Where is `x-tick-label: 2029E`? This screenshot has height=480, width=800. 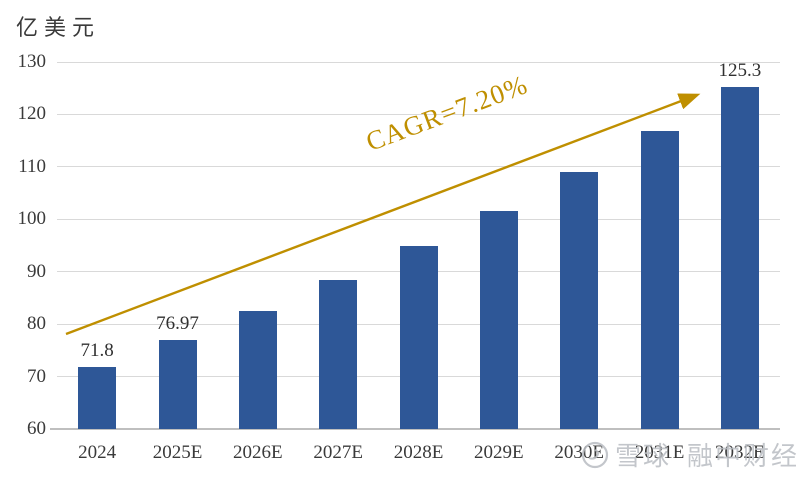 x-tick-label: 2029E is located at coordinates (499, 452).